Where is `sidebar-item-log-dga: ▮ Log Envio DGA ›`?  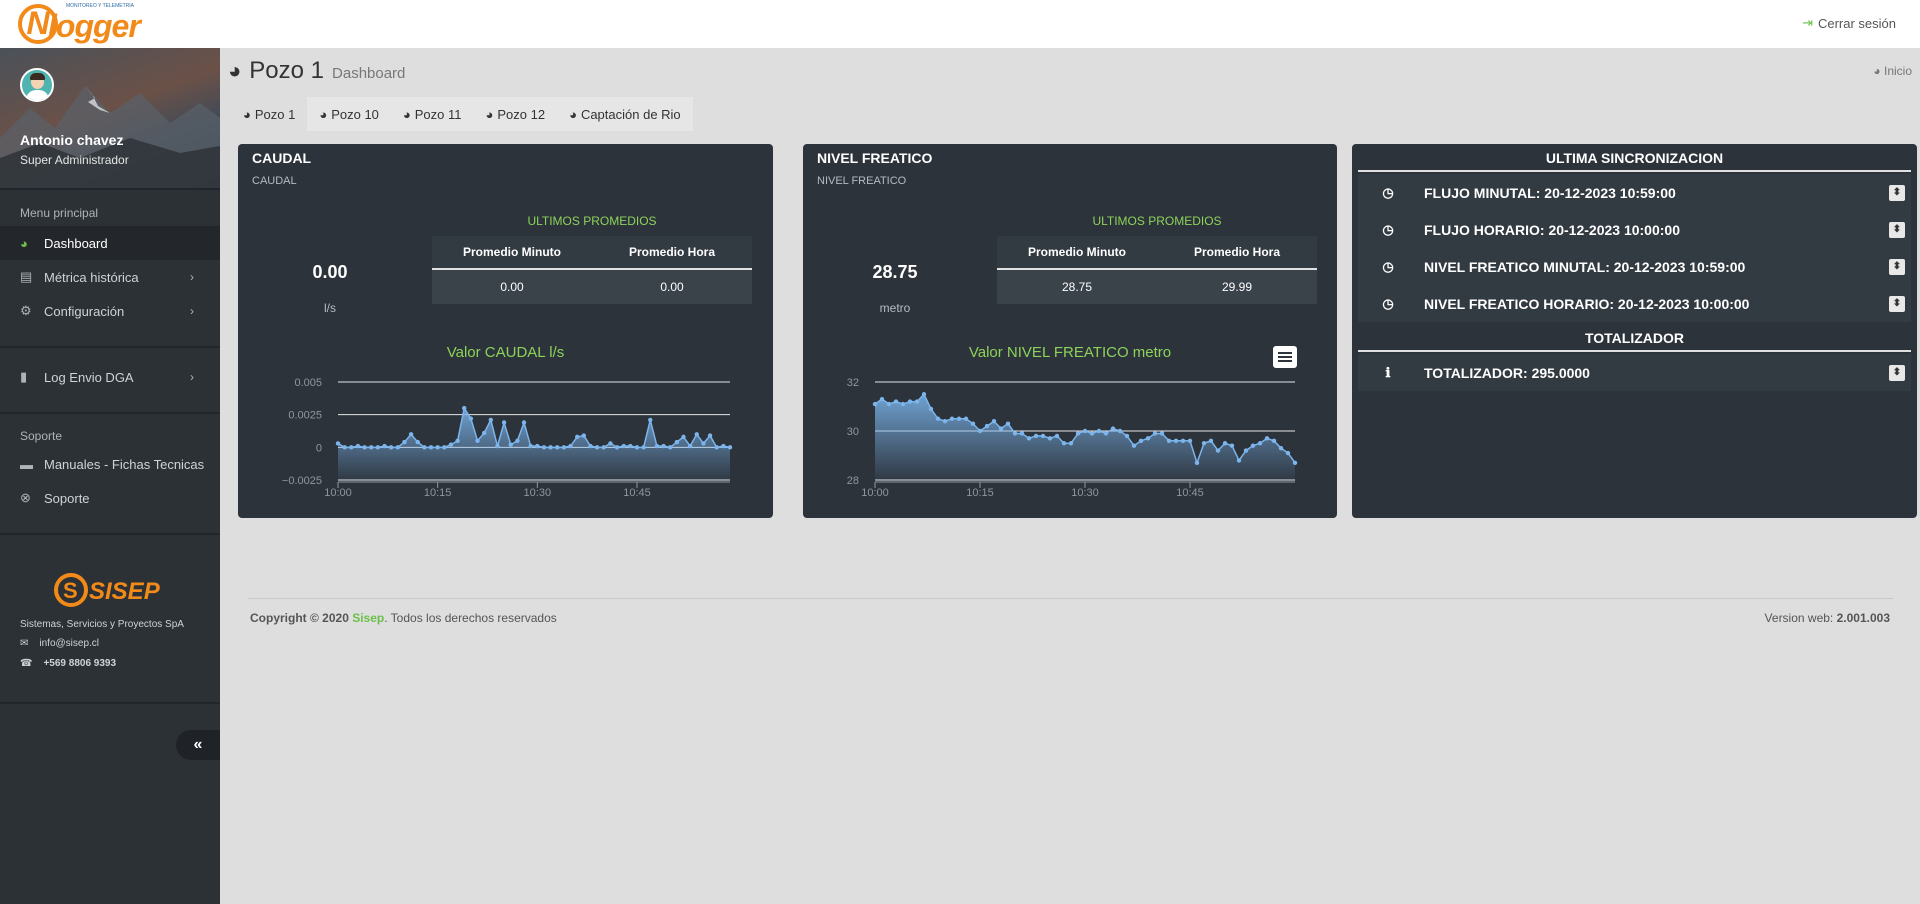
sidebar-item-log-dga: ▮ Log Envio DGA › is located at coordinates (110, 377).